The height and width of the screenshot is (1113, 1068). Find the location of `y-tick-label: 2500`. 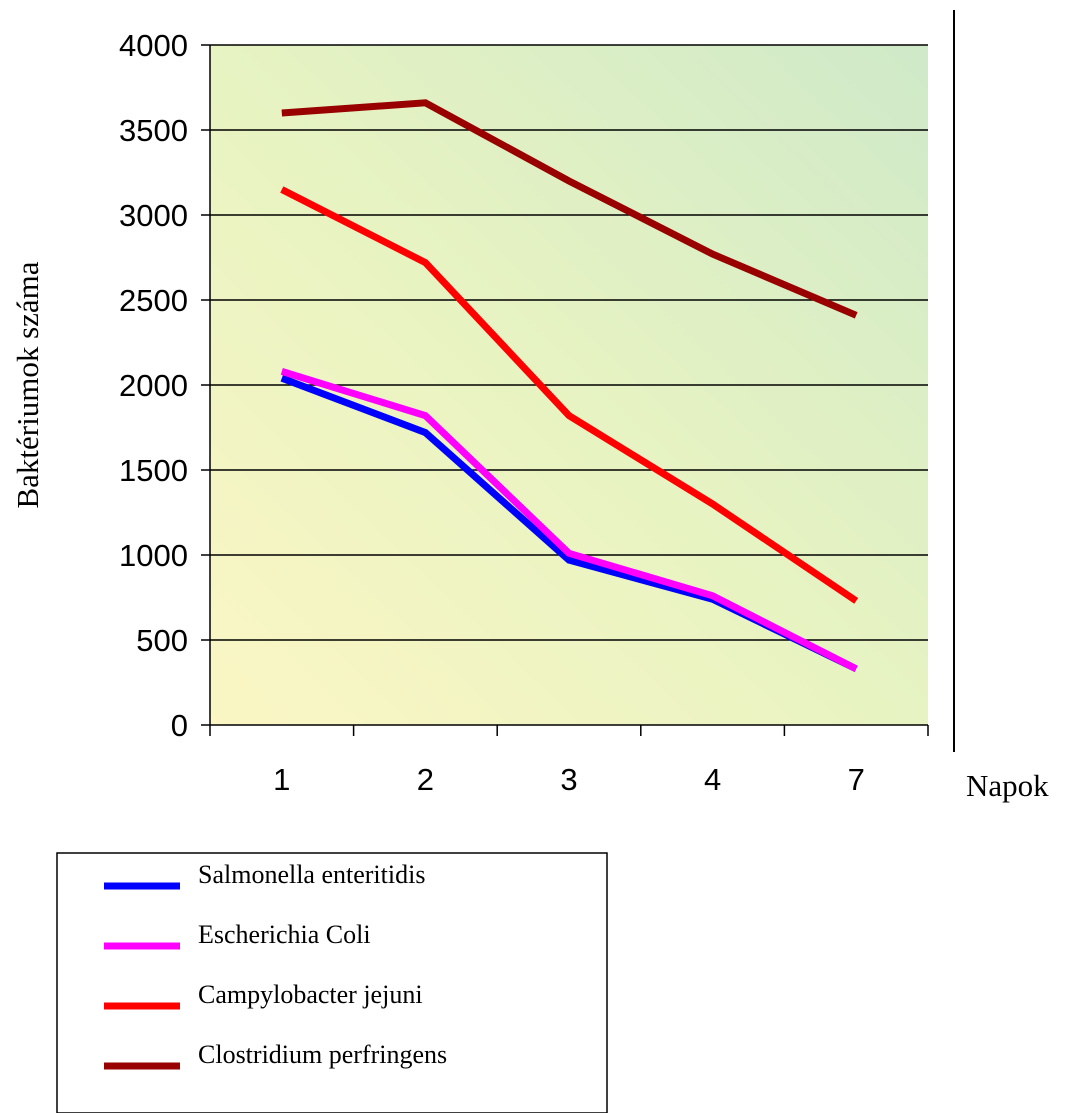

y-tick-label: 2500 is located at coordinates (153, 300).